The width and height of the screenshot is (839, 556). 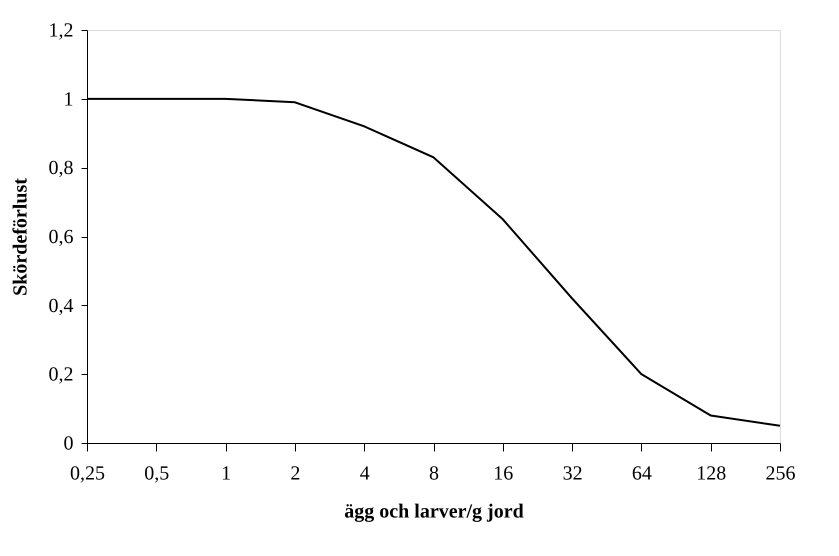 I want to click on x-tick-label: 0,5, so click(x=157, y=473).